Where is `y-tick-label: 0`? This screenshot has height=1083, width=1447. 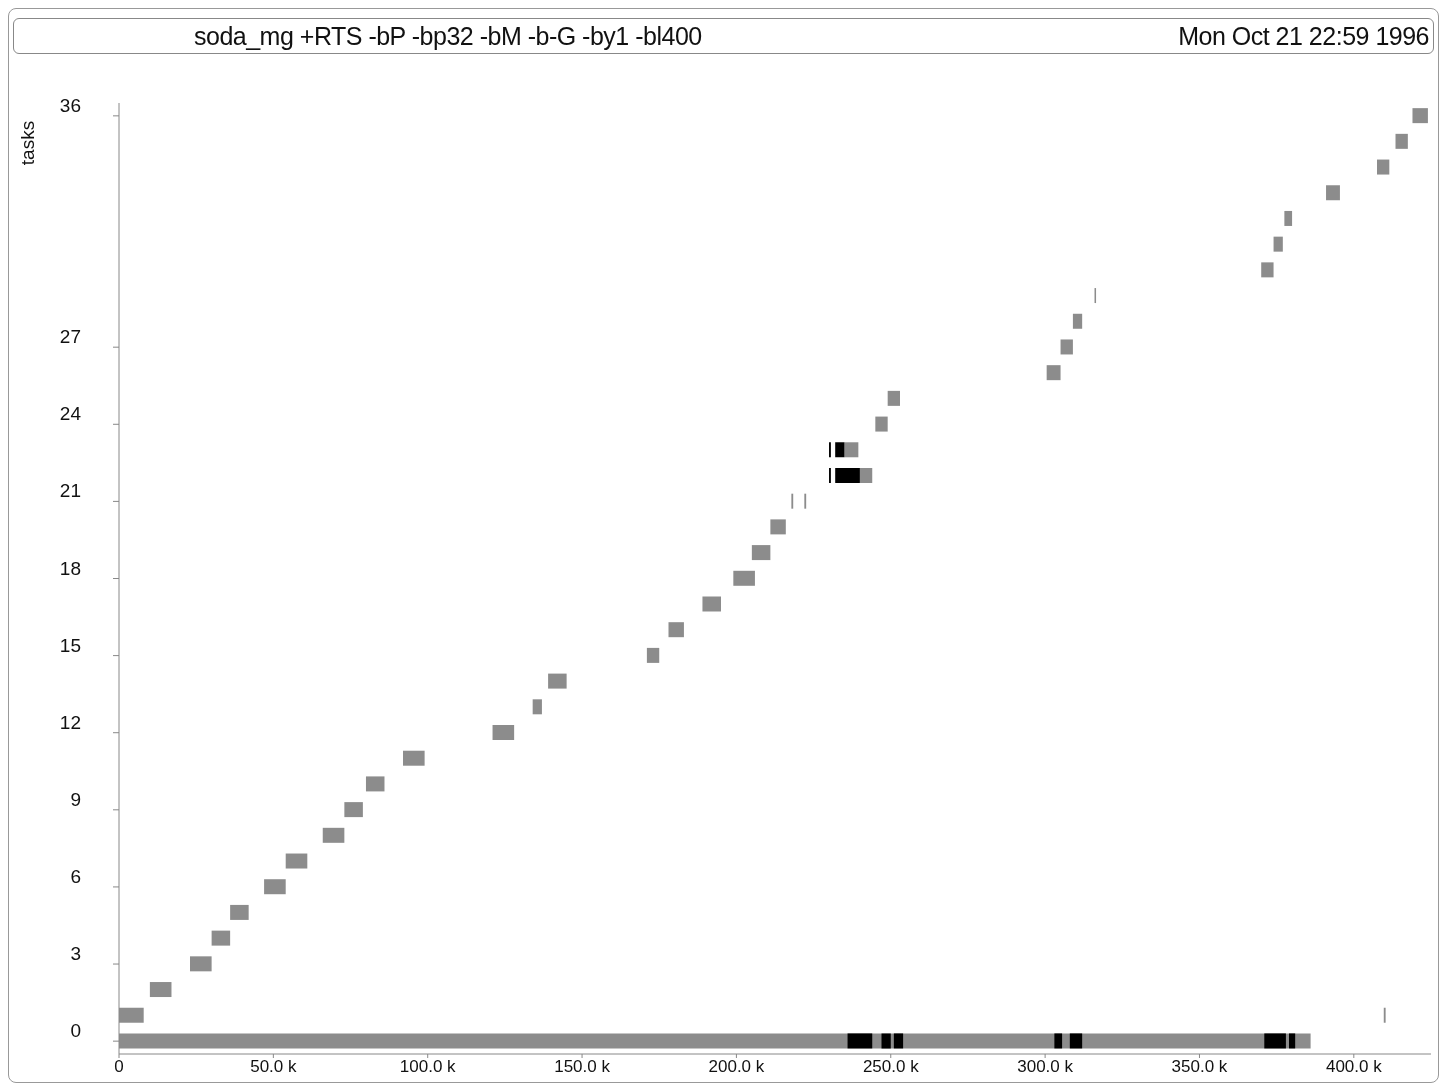
y-tick-label: 0 is located at coordinates (75, 1031).